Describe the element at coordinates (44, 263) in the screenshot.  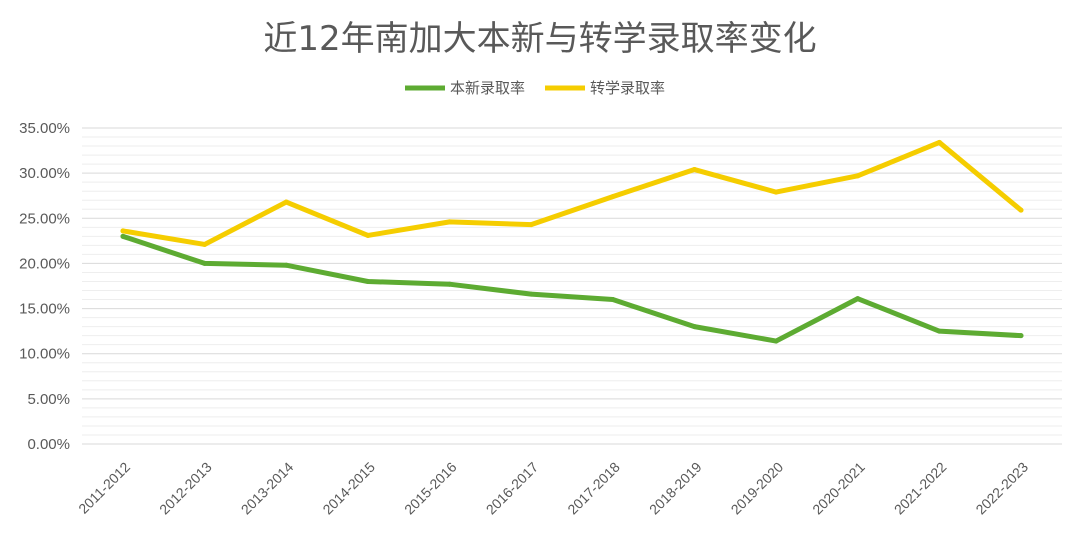
I see `y-tick-label: 20.00%` at that location.